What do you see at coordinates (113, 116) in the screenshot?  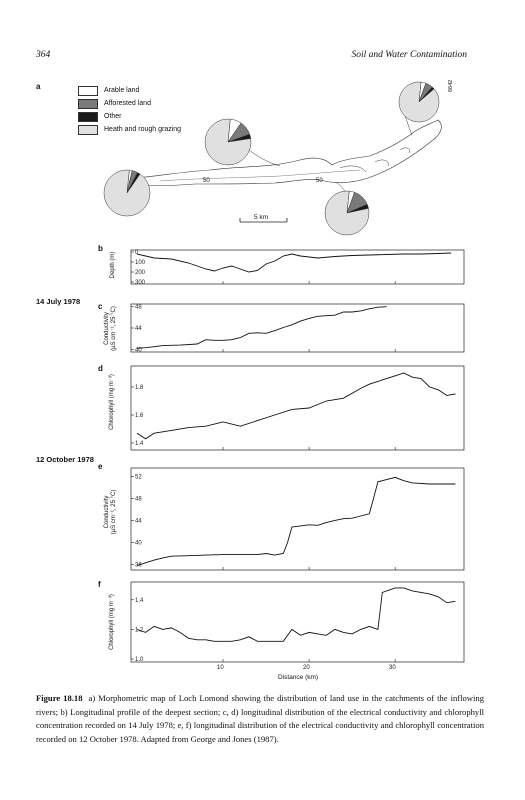 I see `legend-label: Other` at bounding box center [113, 116].